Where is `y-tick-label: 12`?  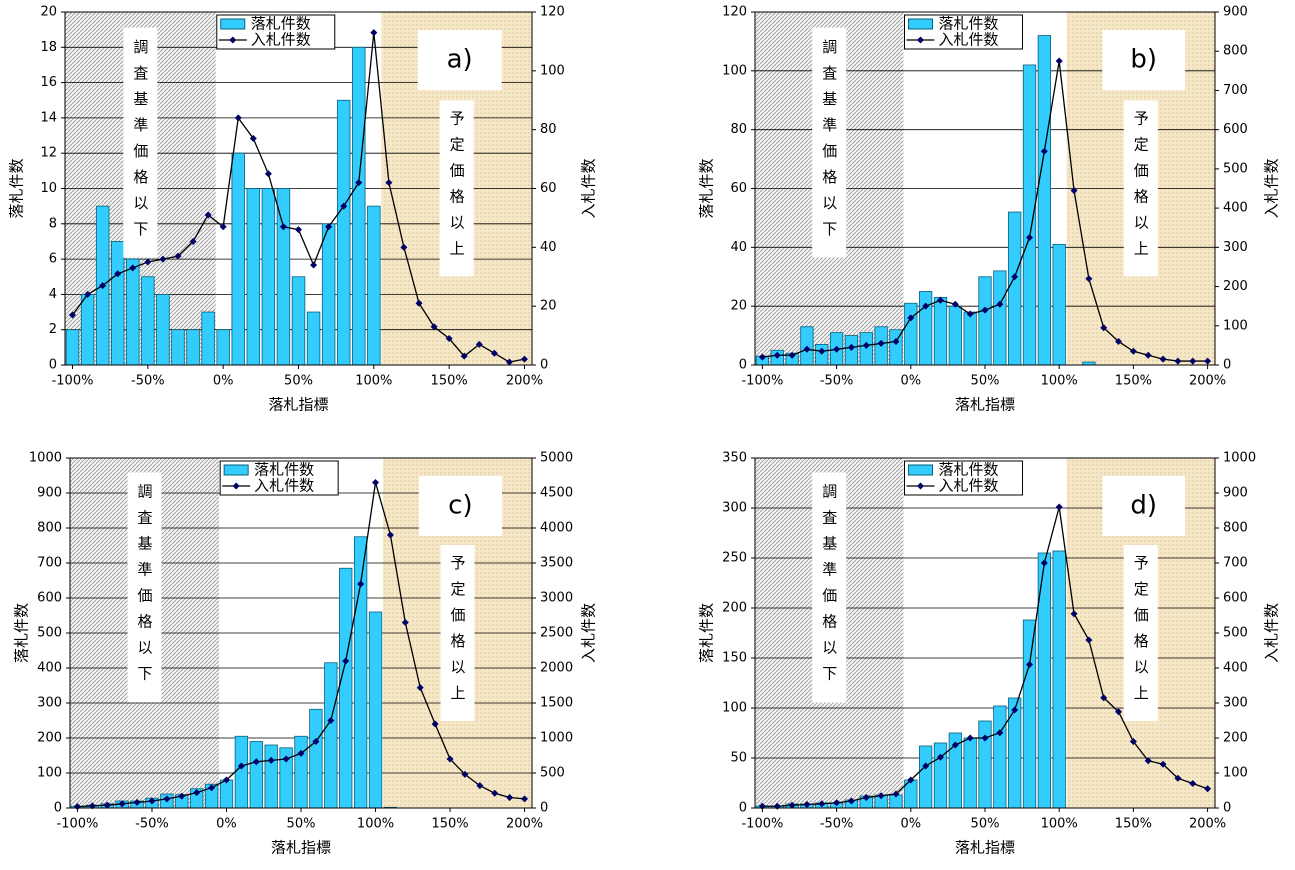
y-tick-label: 12 is located at coordinates (48, 153).